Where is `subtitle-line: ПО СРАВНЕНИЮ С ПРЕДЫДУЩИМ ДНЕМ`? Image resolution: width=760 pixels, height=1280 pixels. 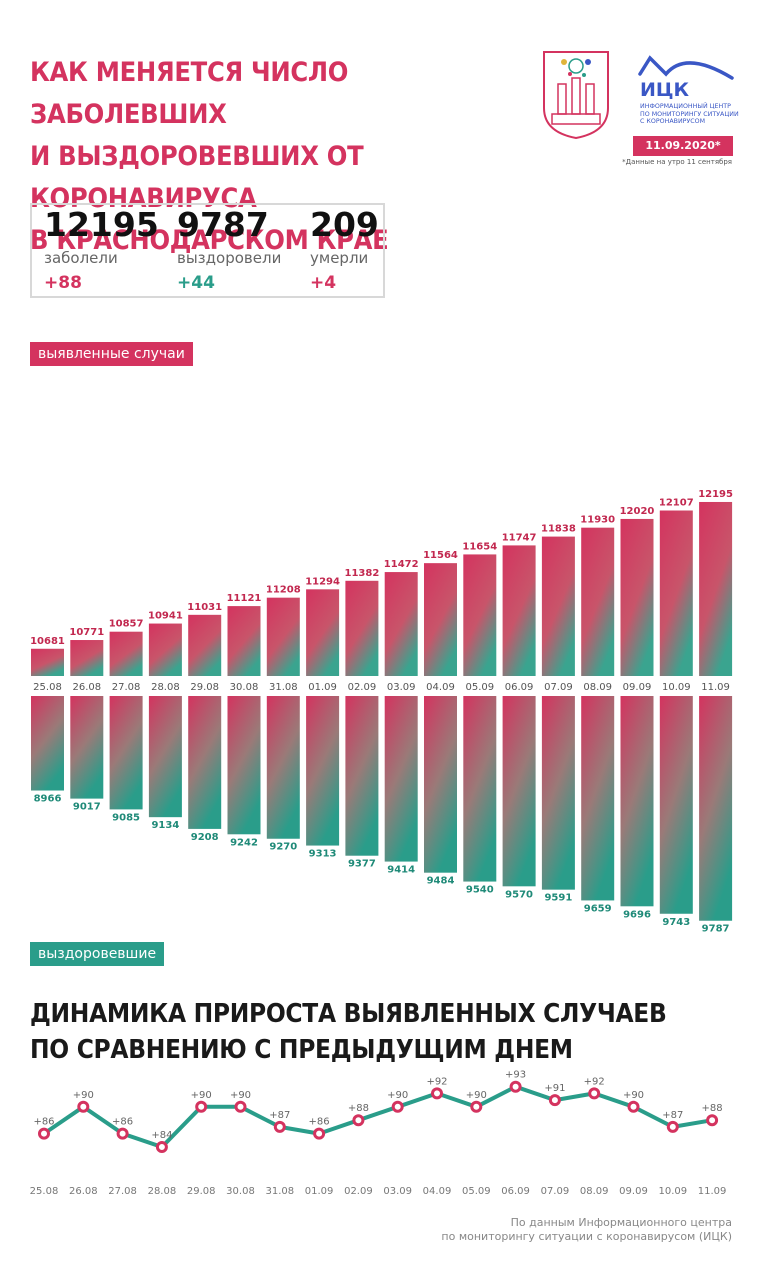 subtitle-line: ПО СРАВНЕНИЮ С ПРЕДЫДУЩИМ ДНЕМ is located at coordinates (301, 1050).